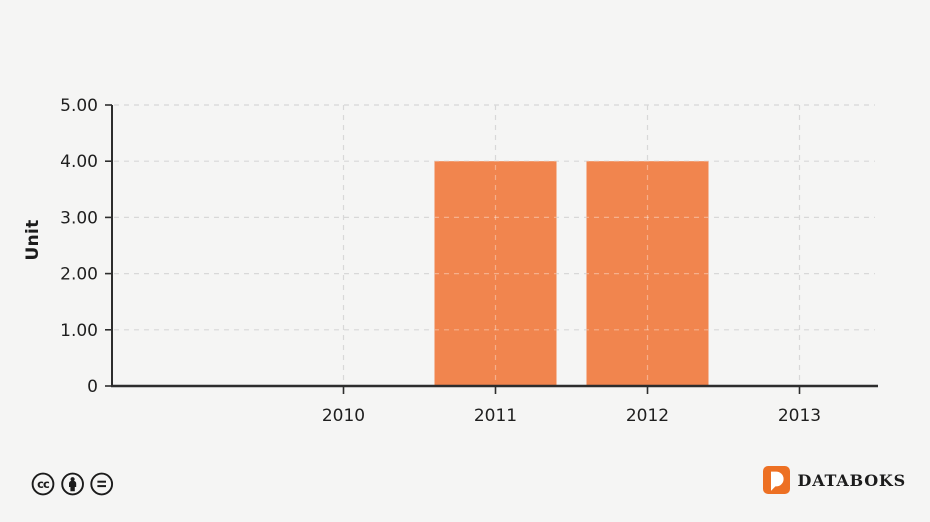 The image size is (930, 522). What do you see at coordinates (495, 273) in the screenshot?
I see `bar-2011` at bounding box center [495, 273].